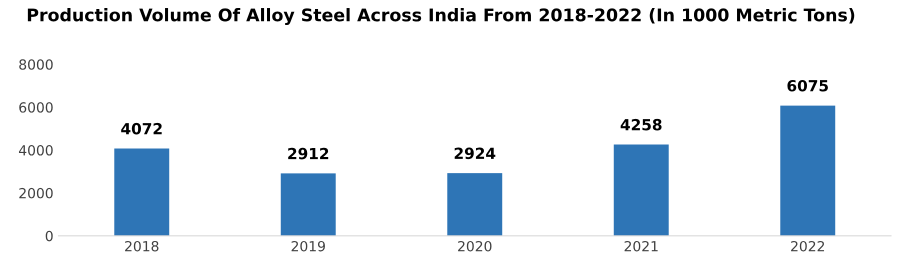 This screenshot has height=268, width=900. Describe the element at coordinates (641, 124) in the screenshot. I see `data-label: 4258` at that location.